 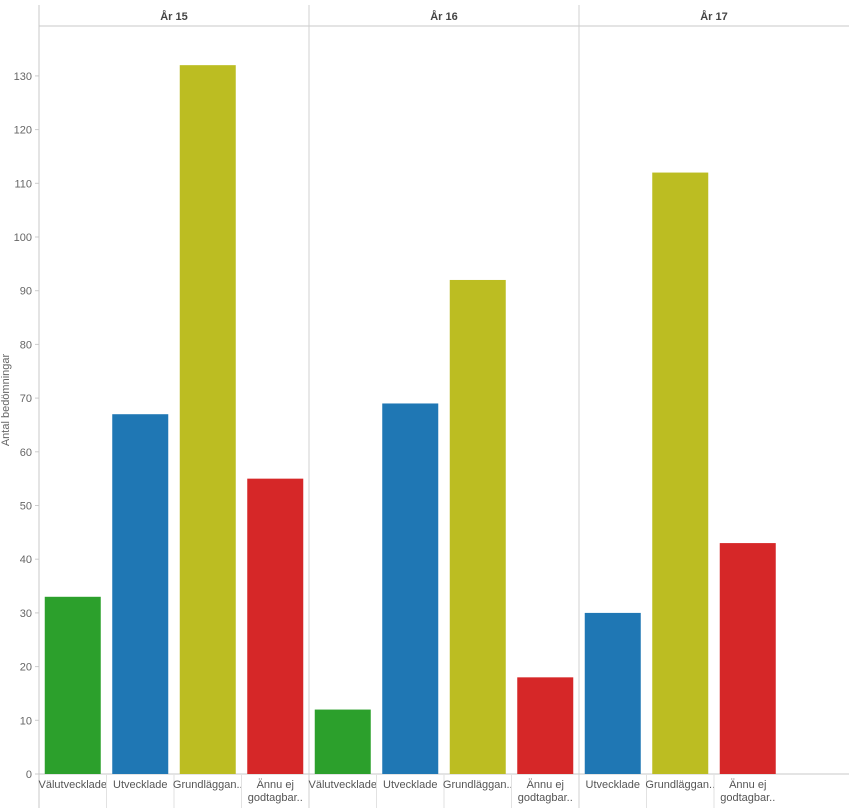 I want to click on panel-title: År 15, so click(x=174, y=16).